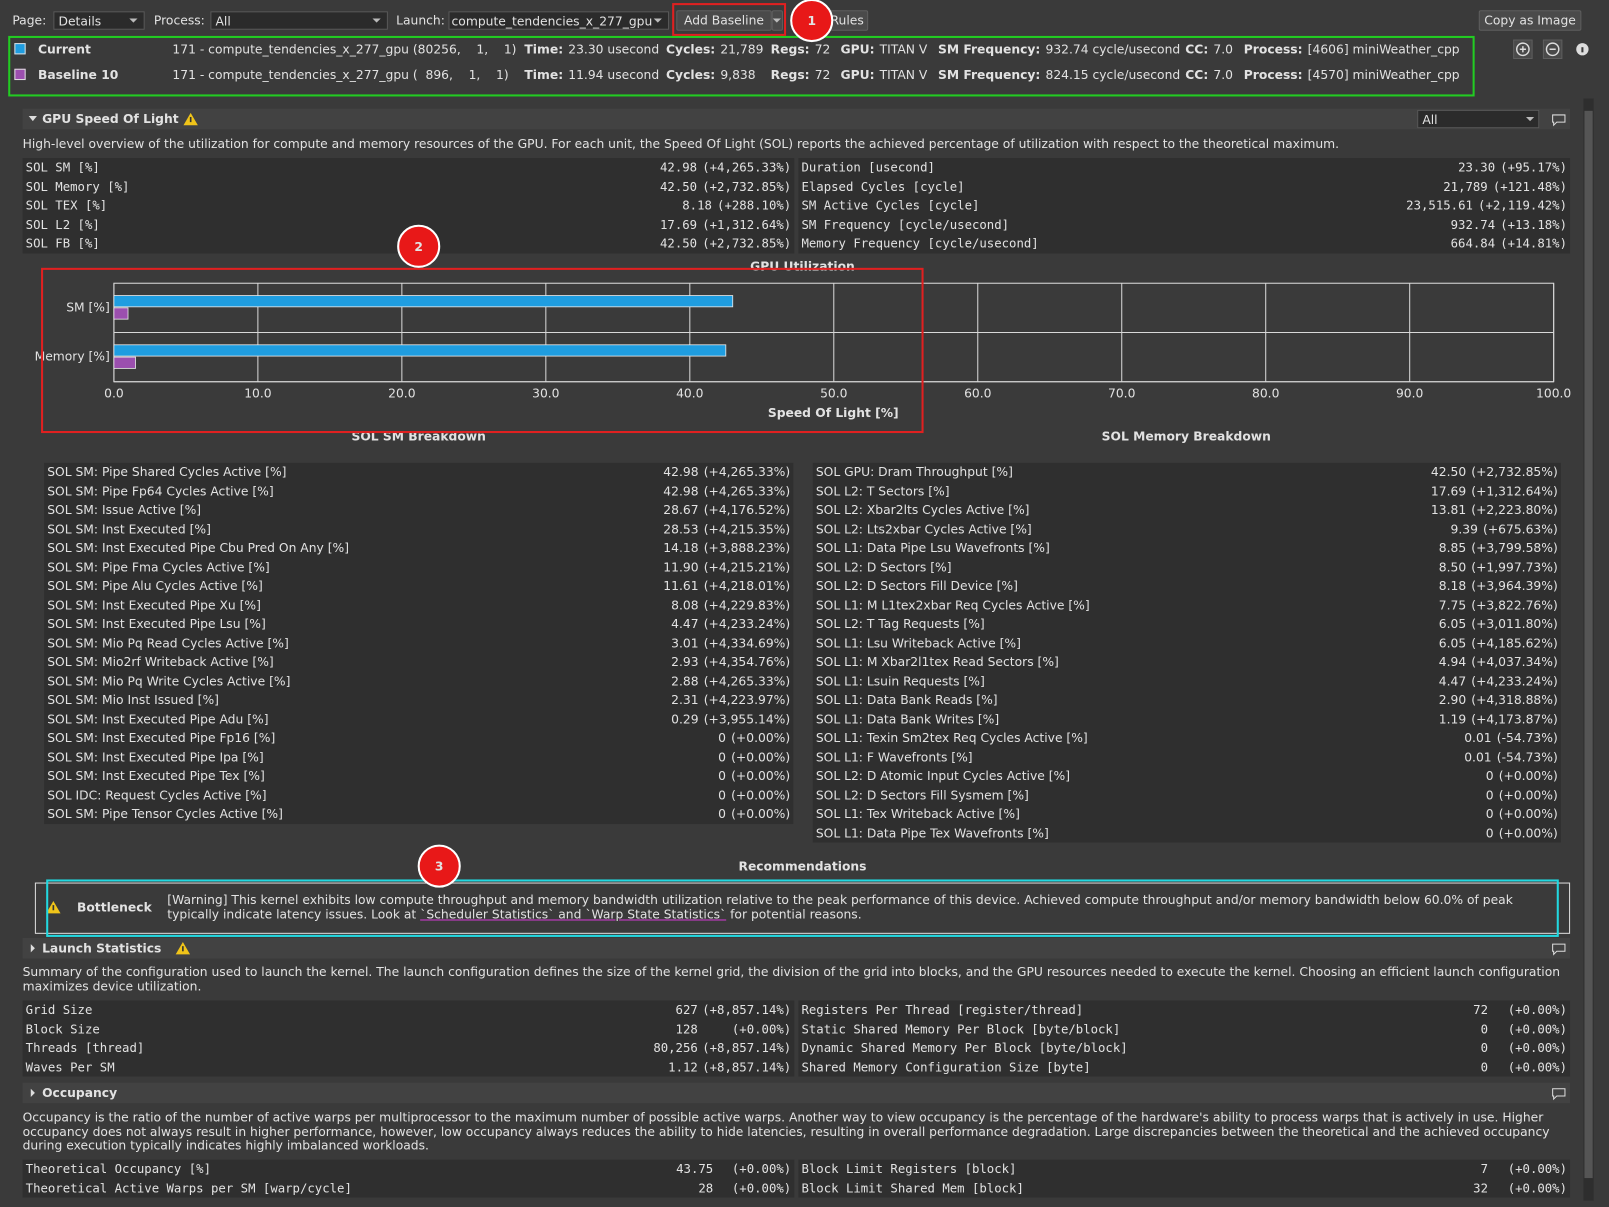 The image size is (1609, 1207). I want to click on row-delta: (+4,265.33%), so click(747, 167).